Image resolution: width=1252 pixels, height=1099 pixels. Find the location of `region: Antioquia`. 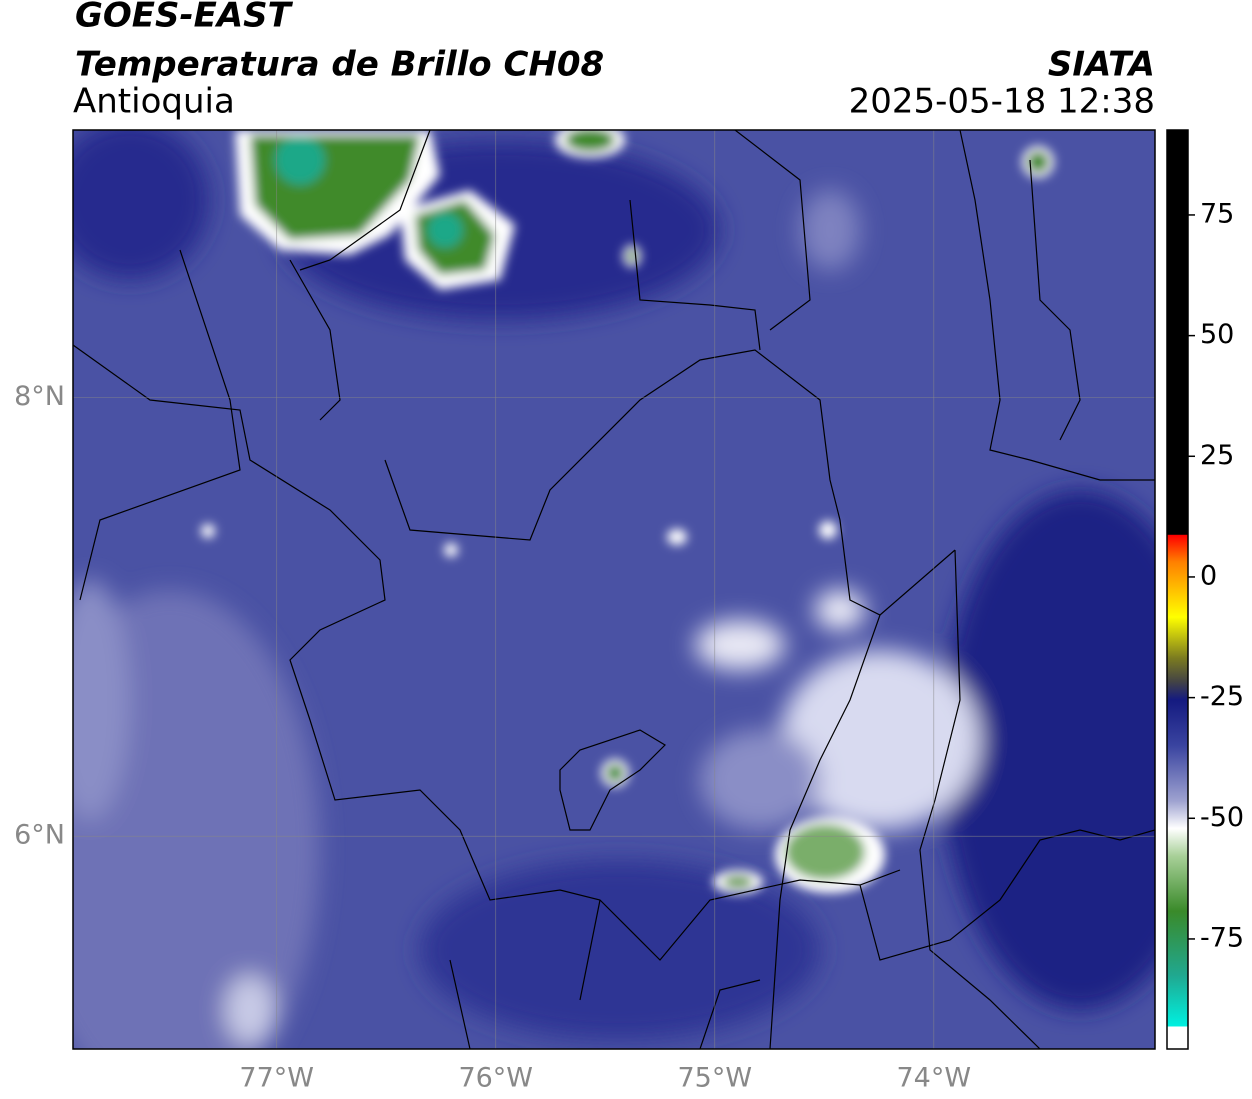

region: Antioquia is located at coordinates (154, 102).